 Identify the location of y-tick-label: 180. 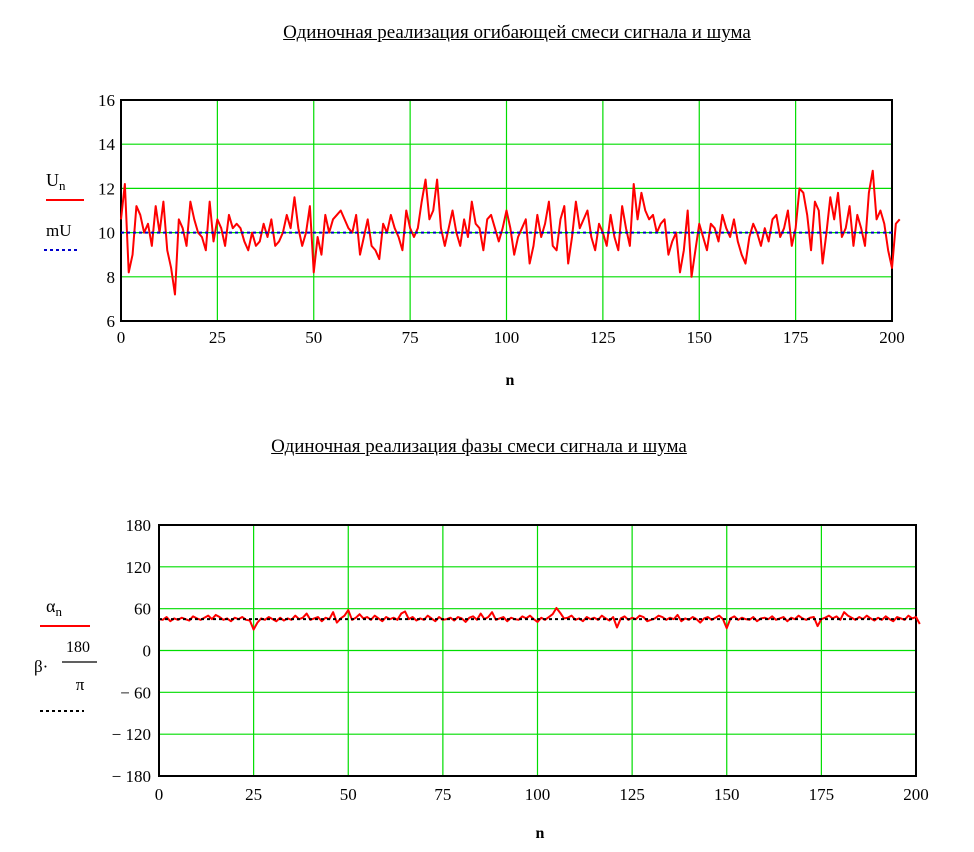
(139, 525).